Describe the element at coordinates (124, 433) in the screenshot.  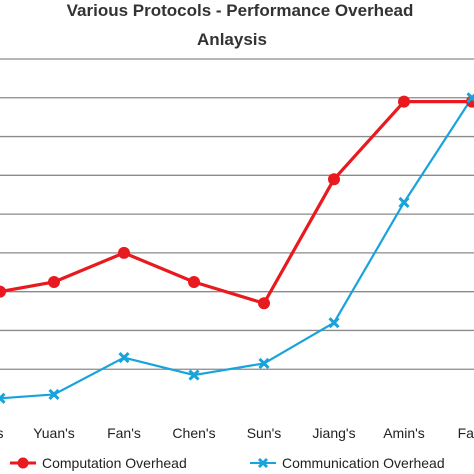
I see `x-tick-label: Fan's` at that location.